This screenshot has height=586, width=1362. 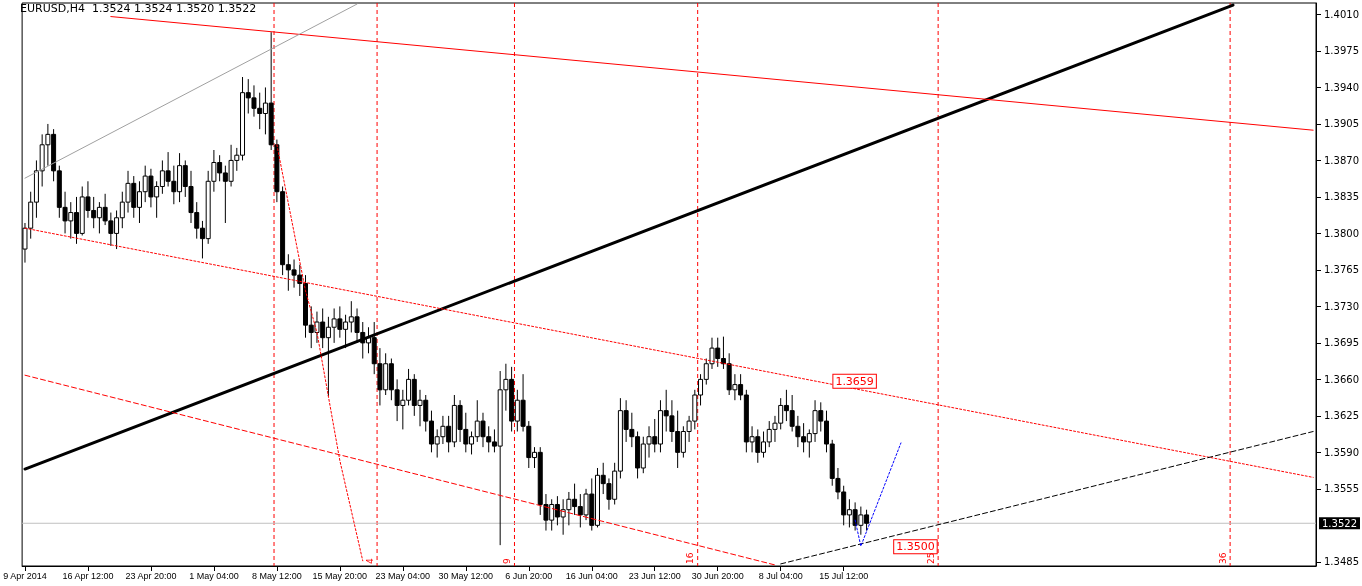 What do you see at coordinates (1341, 416) in the screenshot?
I see `y-tick-label: 1.3625` at bounding box center [1341, 416].